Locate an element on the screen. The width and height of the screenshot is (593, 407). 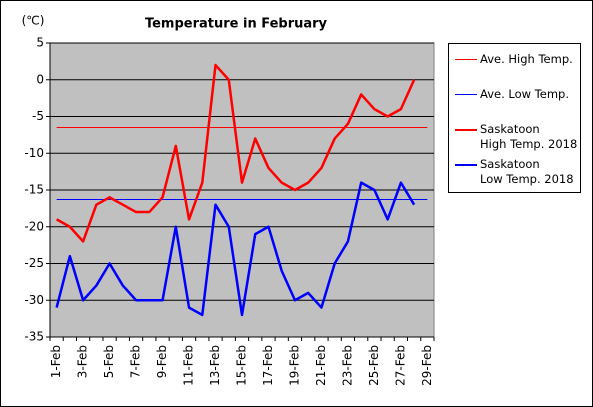
x-tick-label: 9-Feb is located at coordinates (162, 361).